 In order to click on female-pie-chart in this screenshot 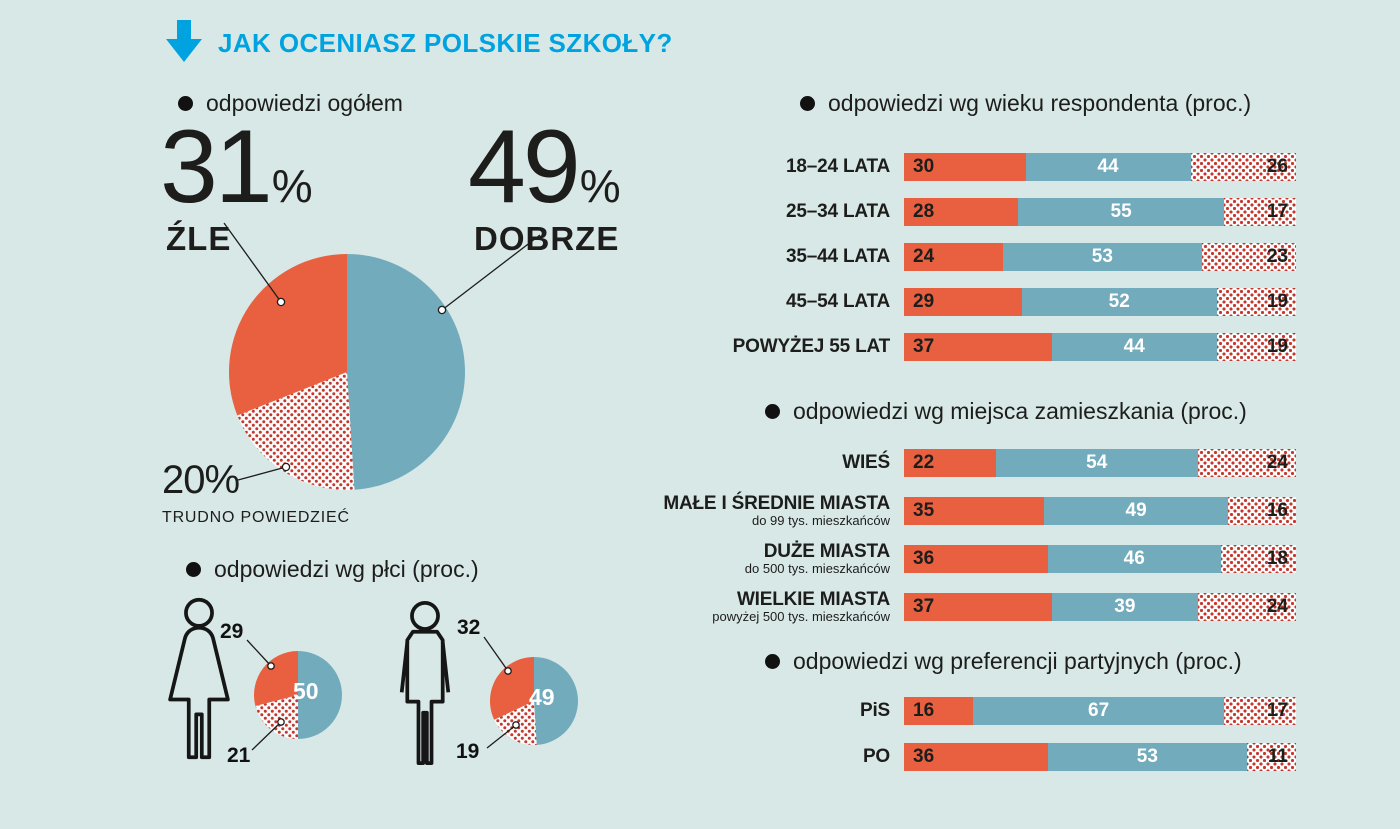, I will do `click(298, 695)`.